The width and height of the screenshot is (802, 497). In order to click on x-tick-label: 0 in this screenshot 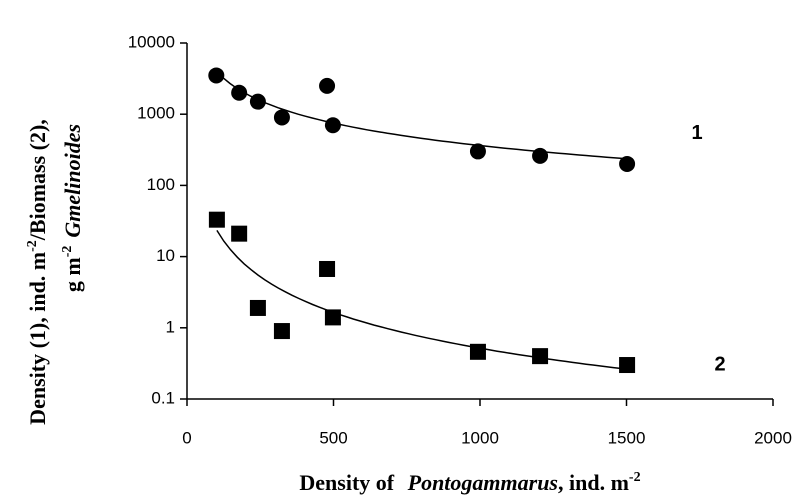, I will do `click(186, 437)`.